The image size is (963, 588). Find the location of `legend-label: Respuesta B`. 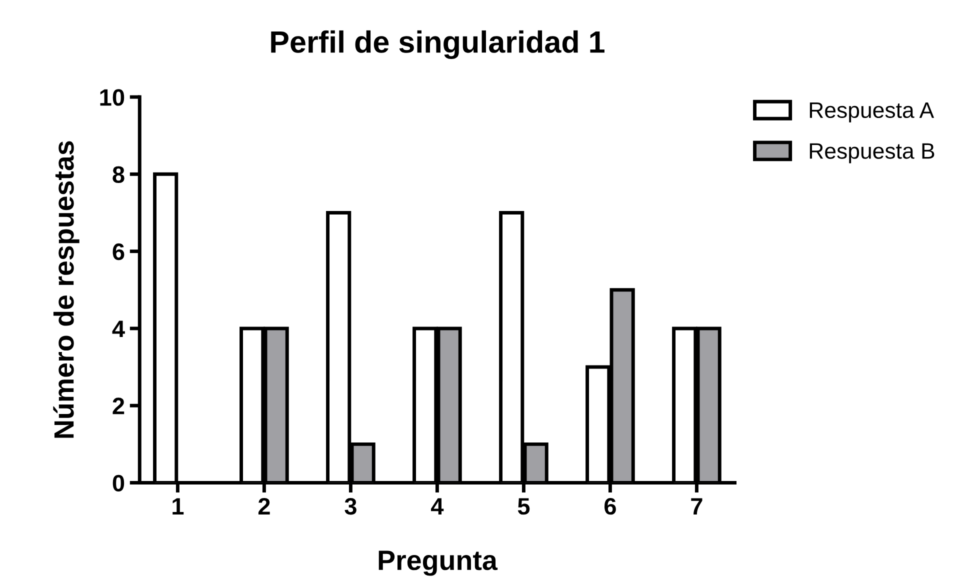

legend-label: Respuesta B is located at coordinates (872, 153).